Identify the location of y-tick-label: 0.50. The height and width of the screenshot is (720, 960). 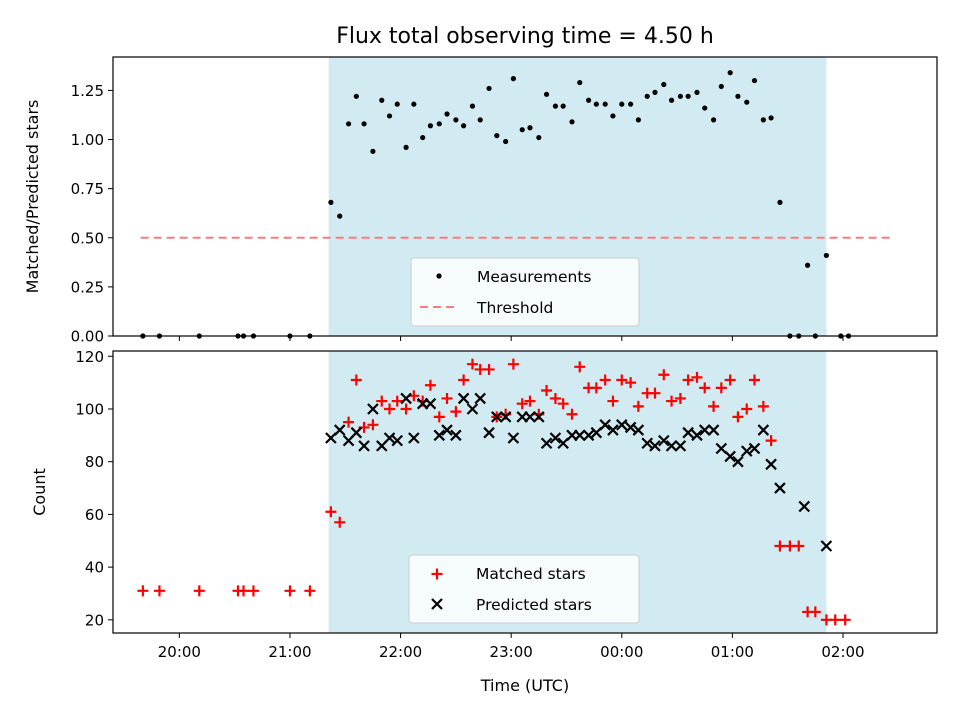
(87, 238).